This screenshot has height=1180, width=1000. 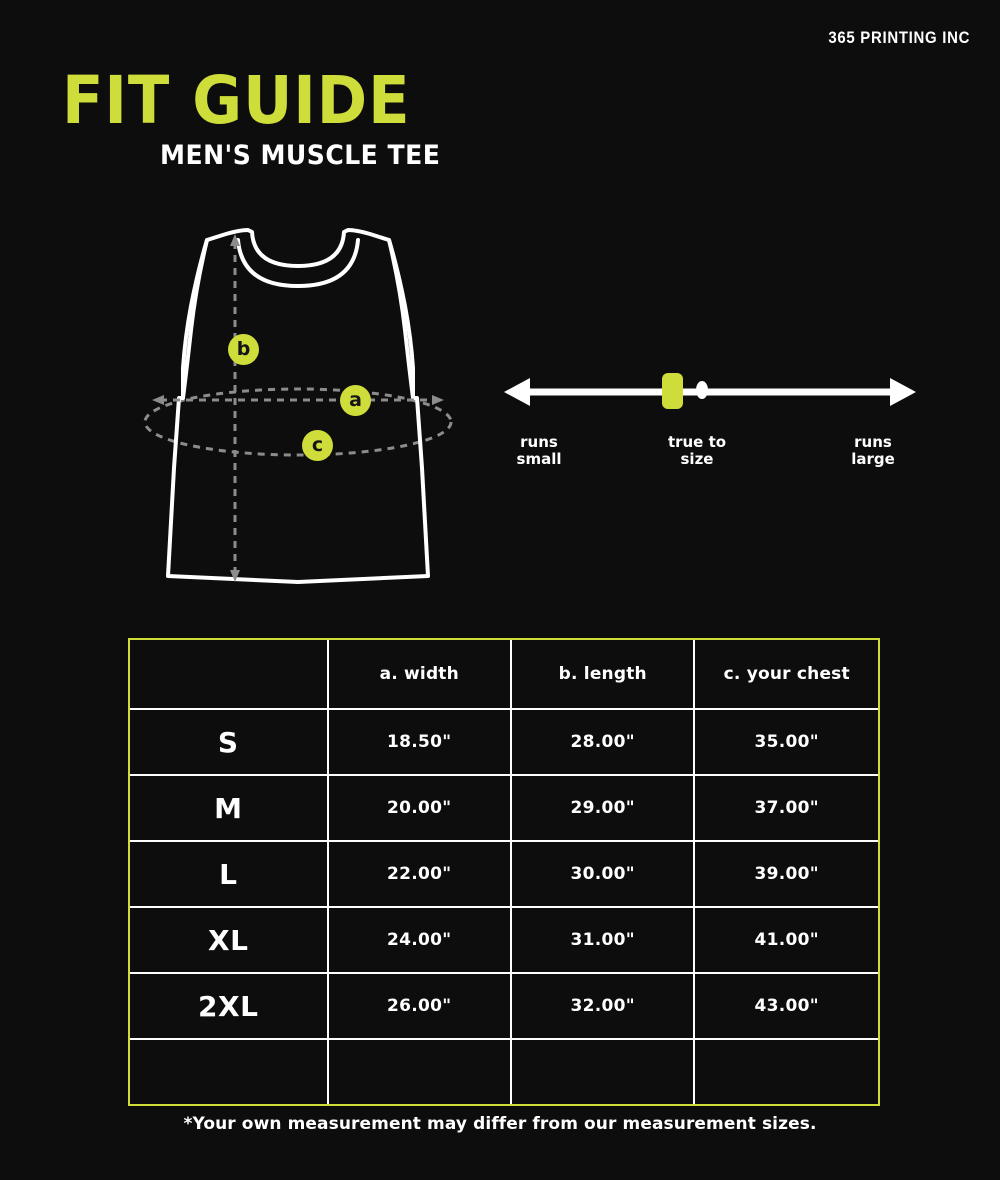 What do you see at coordinates (229, 874) in the screenshot?
I see `cell-size: L` at bounding box center [229, 874].